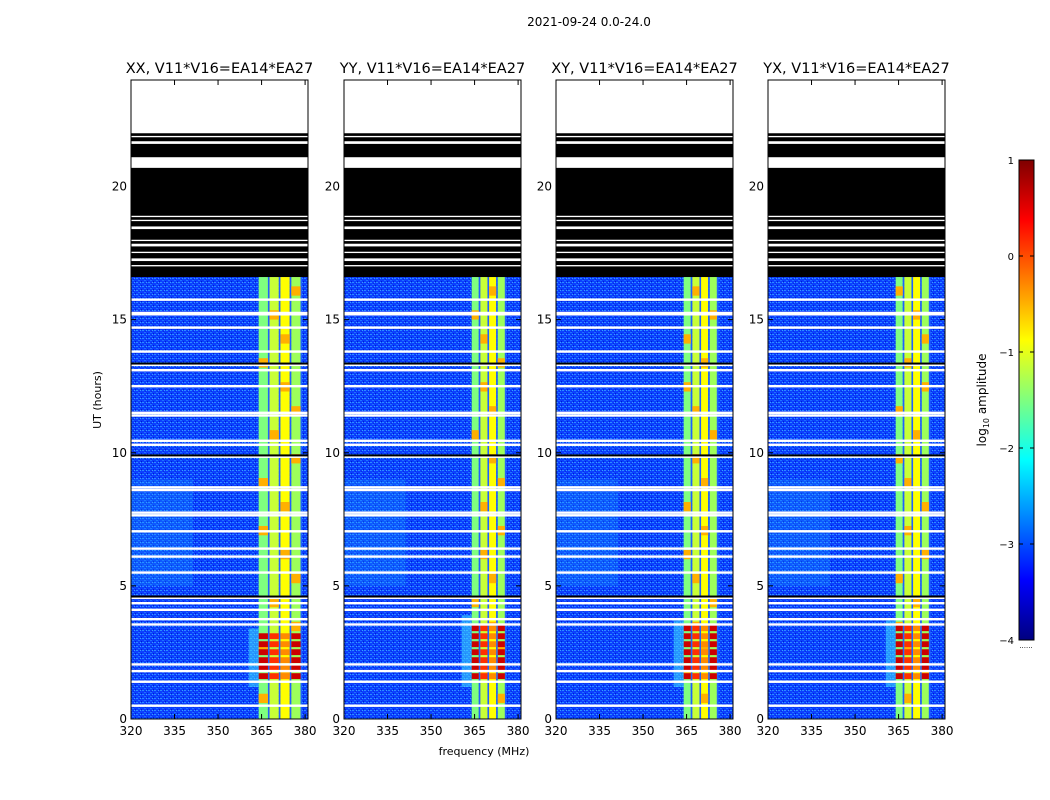  Describe the element at coordinates (484, 751) in the screenshot. I see `x-axis-label: frequency (MHz)` at that location.